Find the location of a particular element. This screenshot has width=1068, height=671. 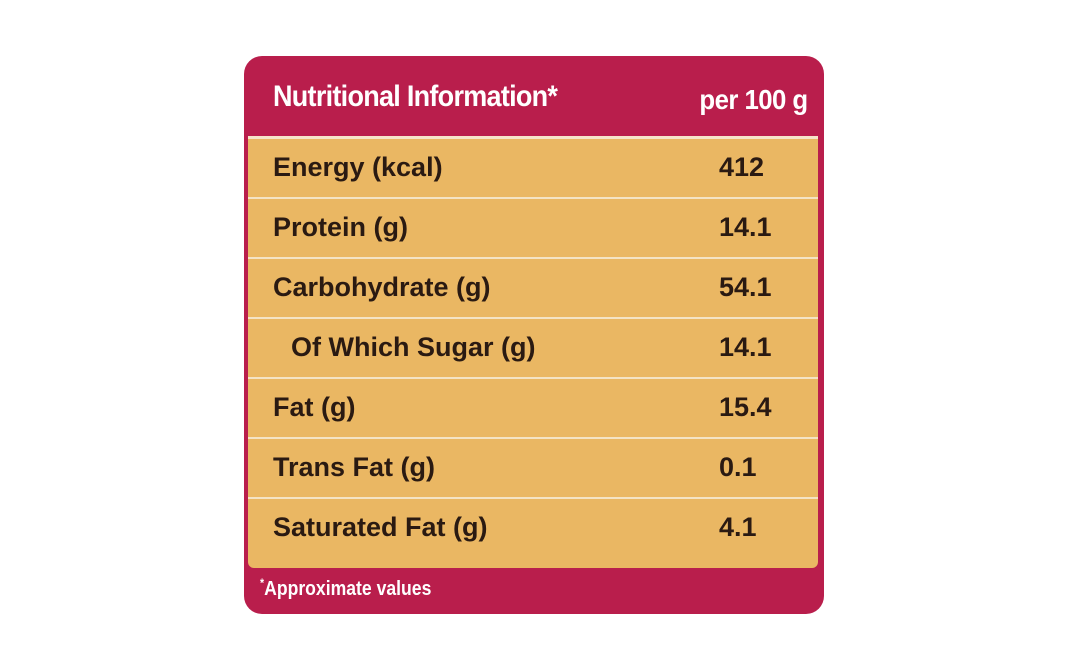

nutrition-title: Nutritional Information* is located at coordinates (415, 96).